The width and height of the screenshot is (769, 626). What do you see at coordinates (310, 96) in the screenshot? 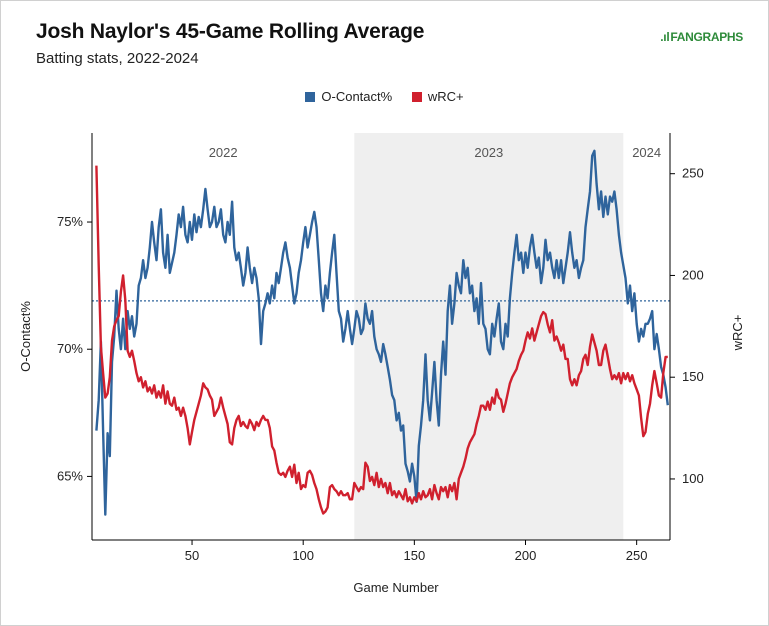
I see `legend-swatch-ocontact` at bounding box center [310, 96].